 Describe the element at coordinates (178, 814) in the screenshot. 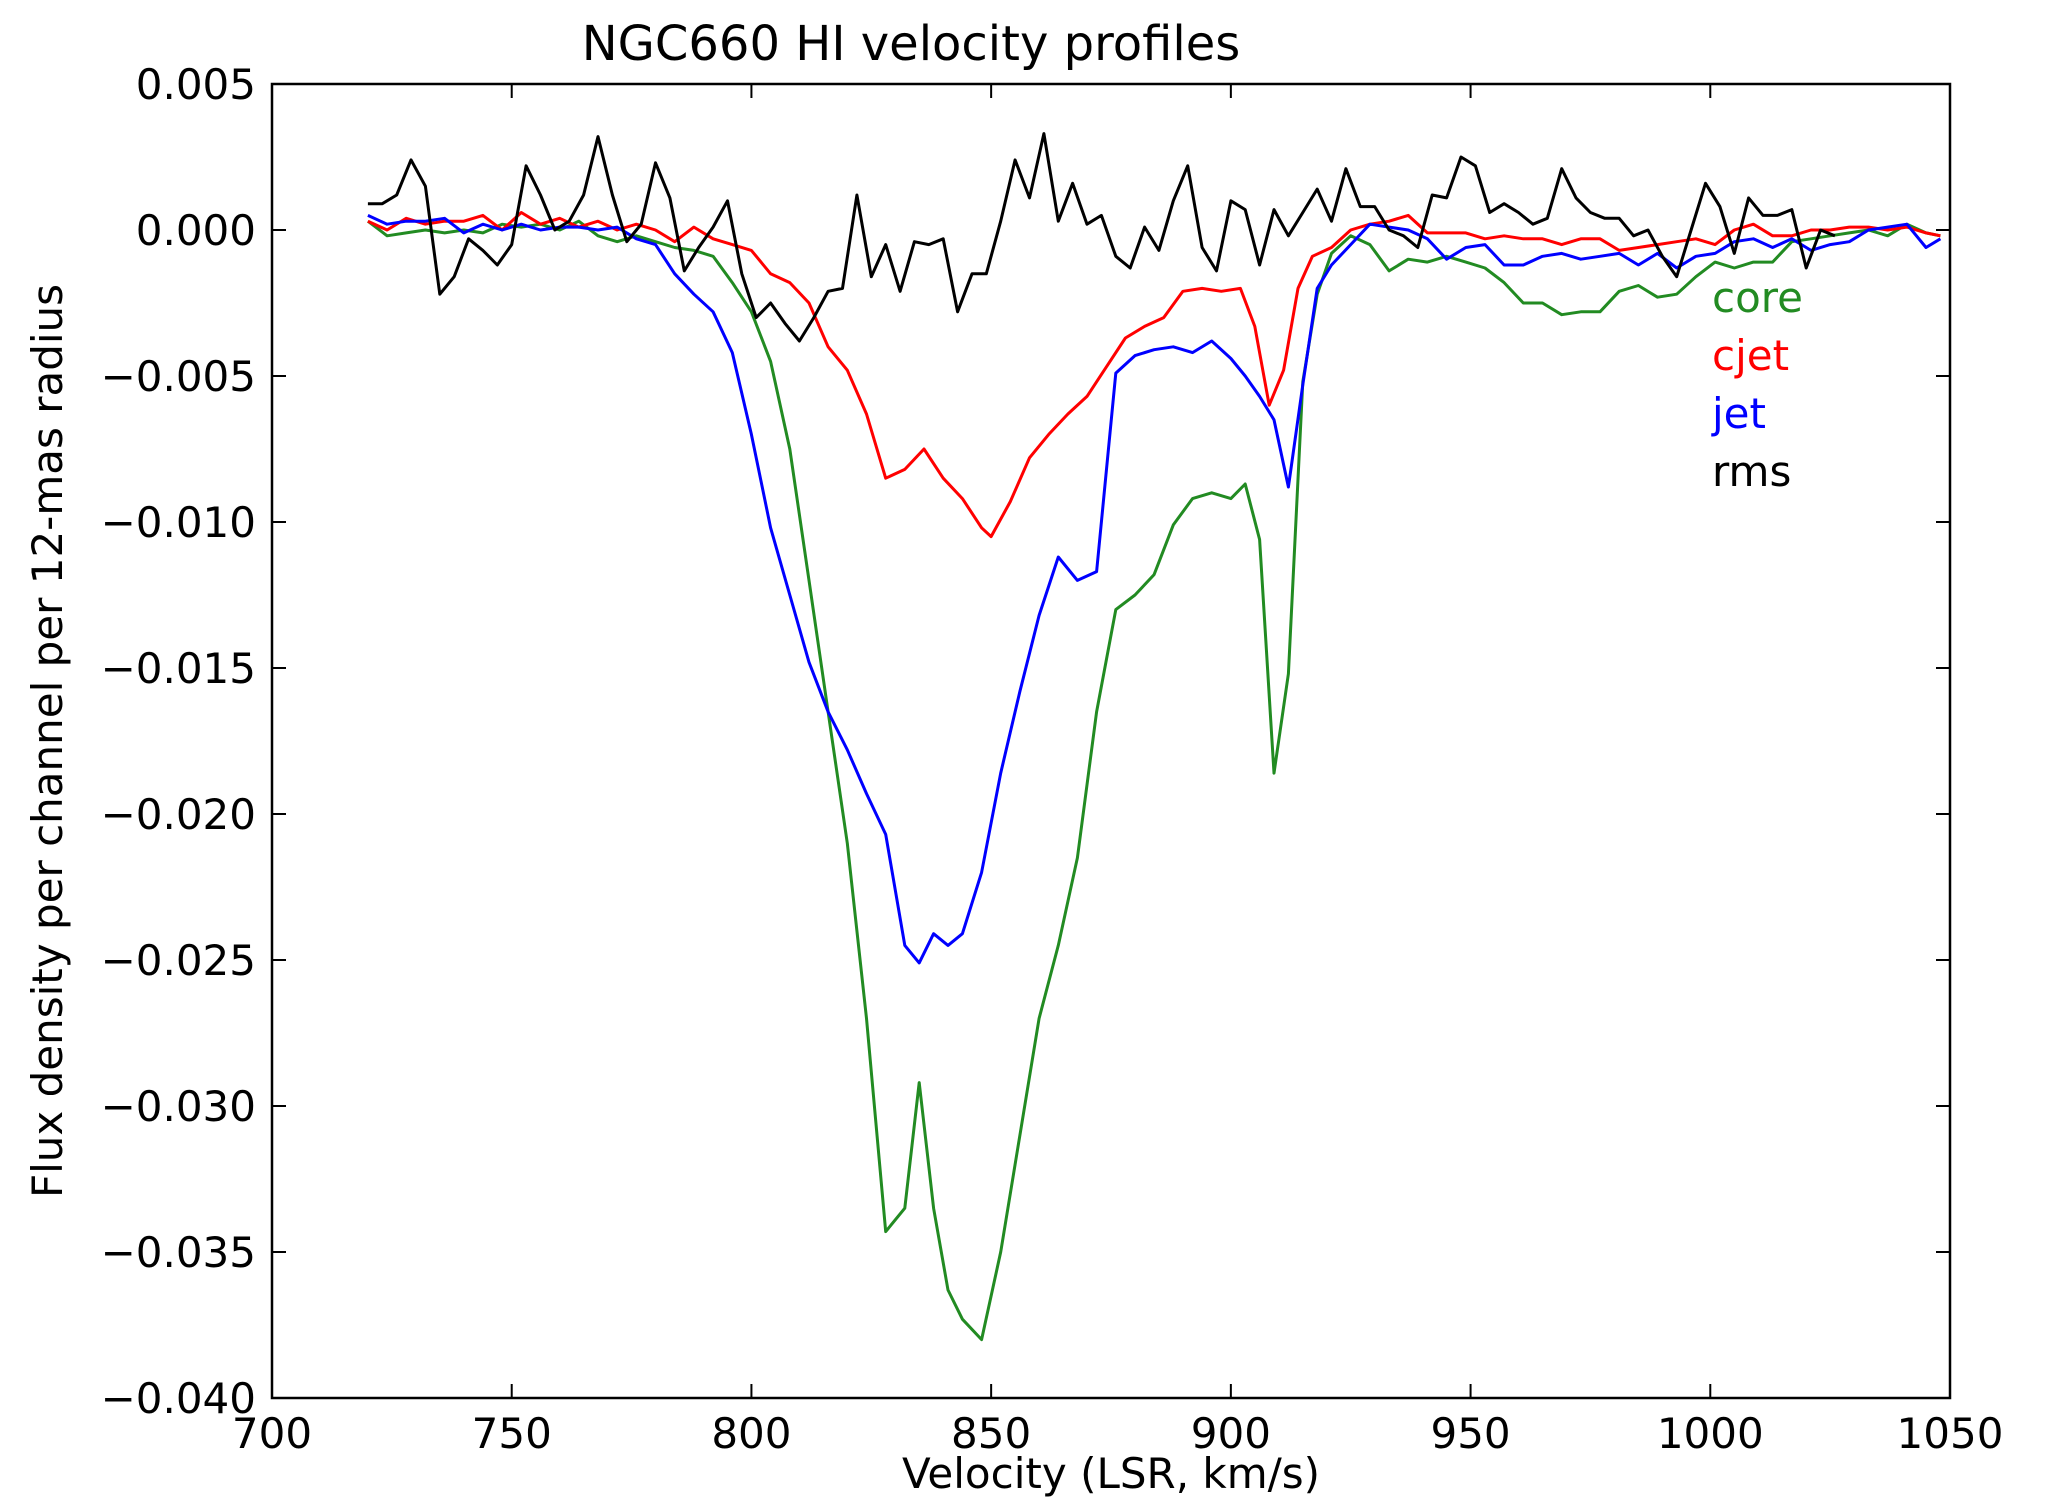

I see `y-tick-label: −0.020` at that location.